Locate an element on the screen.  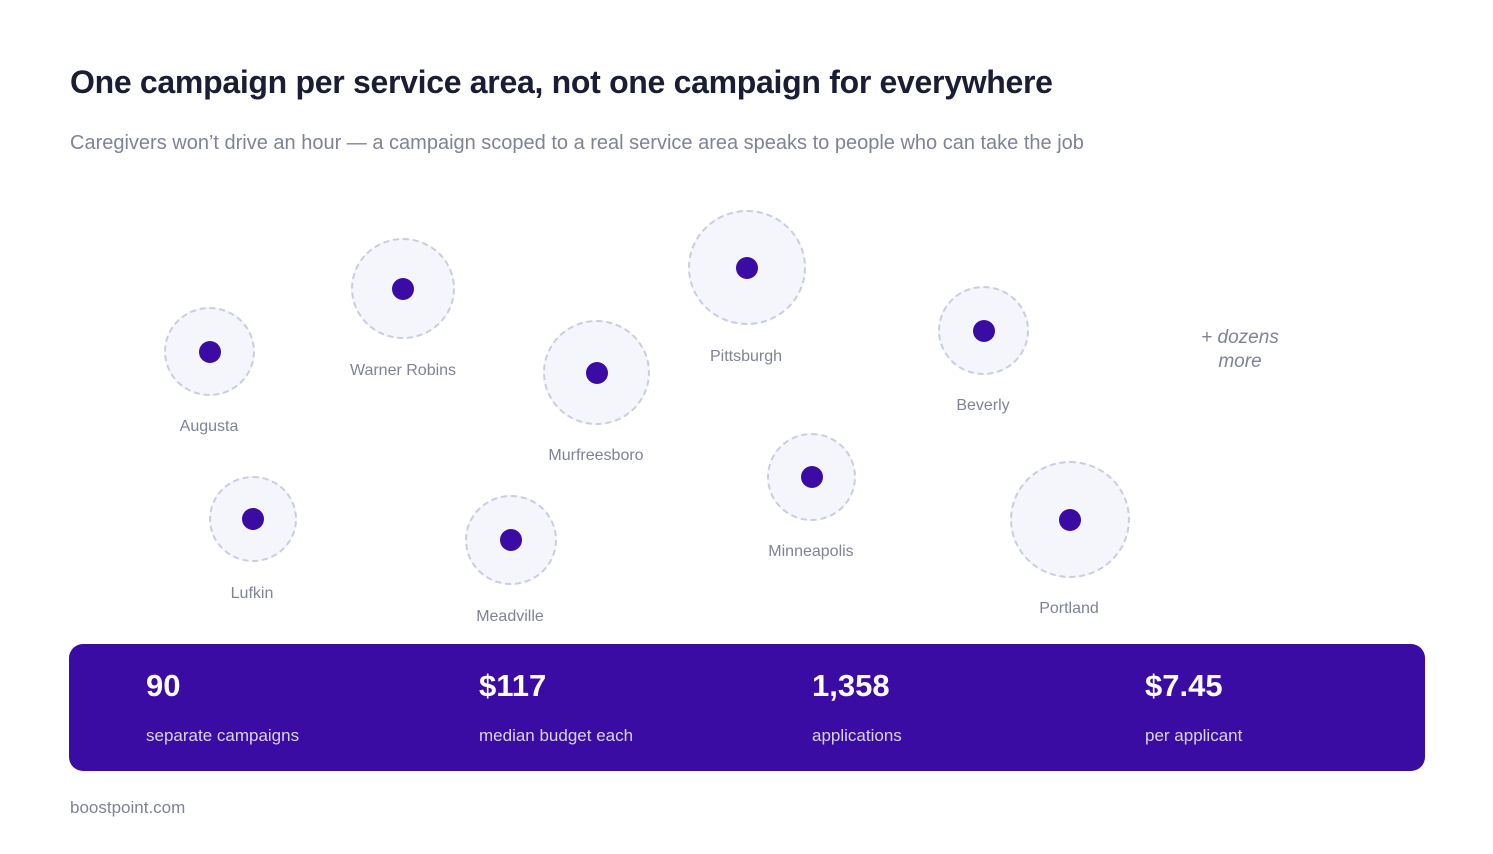
city-label-pittsburgh: Pittsburgh is located at coordinates (746, 356).